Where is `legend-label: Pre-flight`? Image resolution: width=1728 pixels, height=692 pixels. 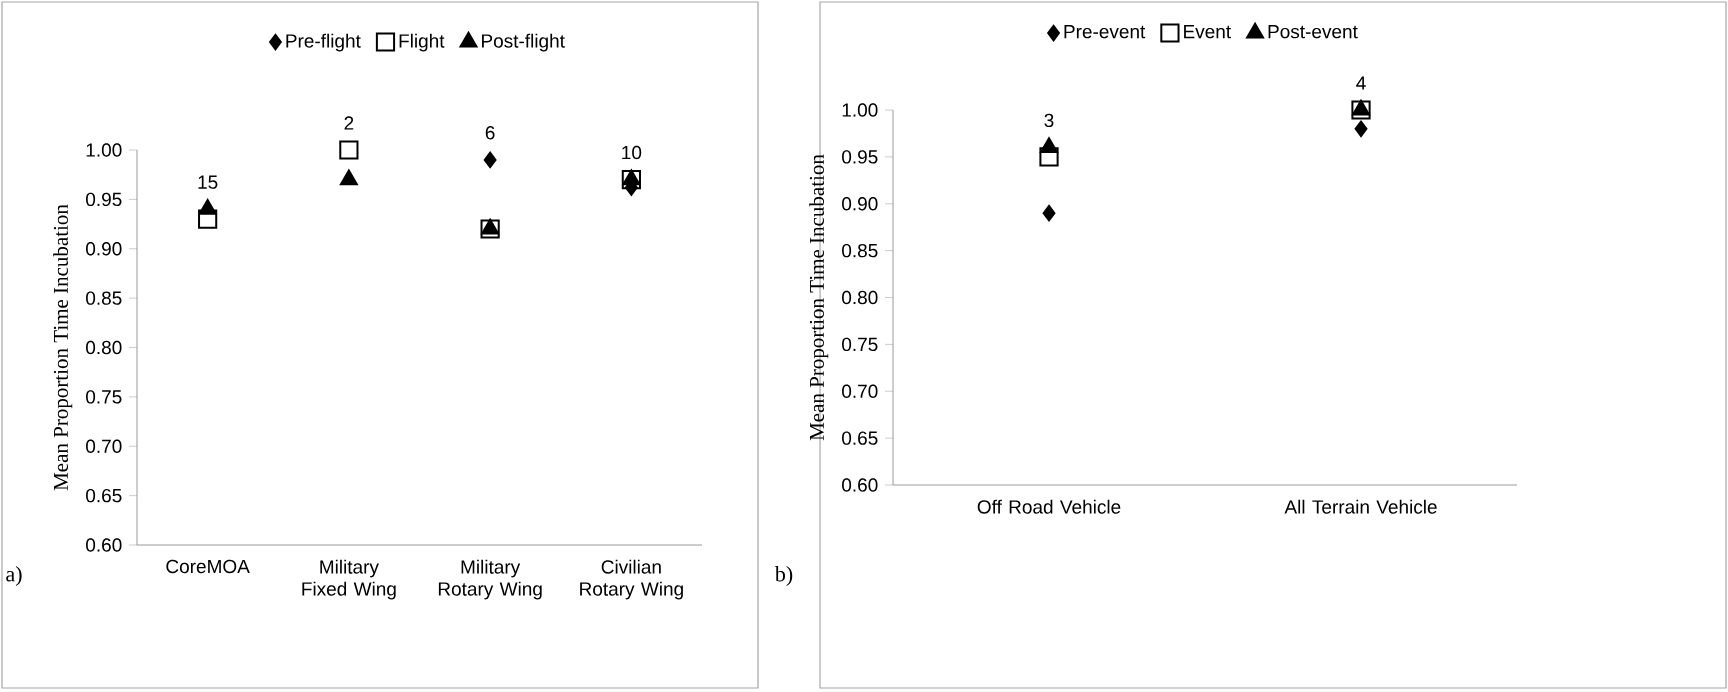 legend-label: Pre-flight is located at coordinates (323, 42).